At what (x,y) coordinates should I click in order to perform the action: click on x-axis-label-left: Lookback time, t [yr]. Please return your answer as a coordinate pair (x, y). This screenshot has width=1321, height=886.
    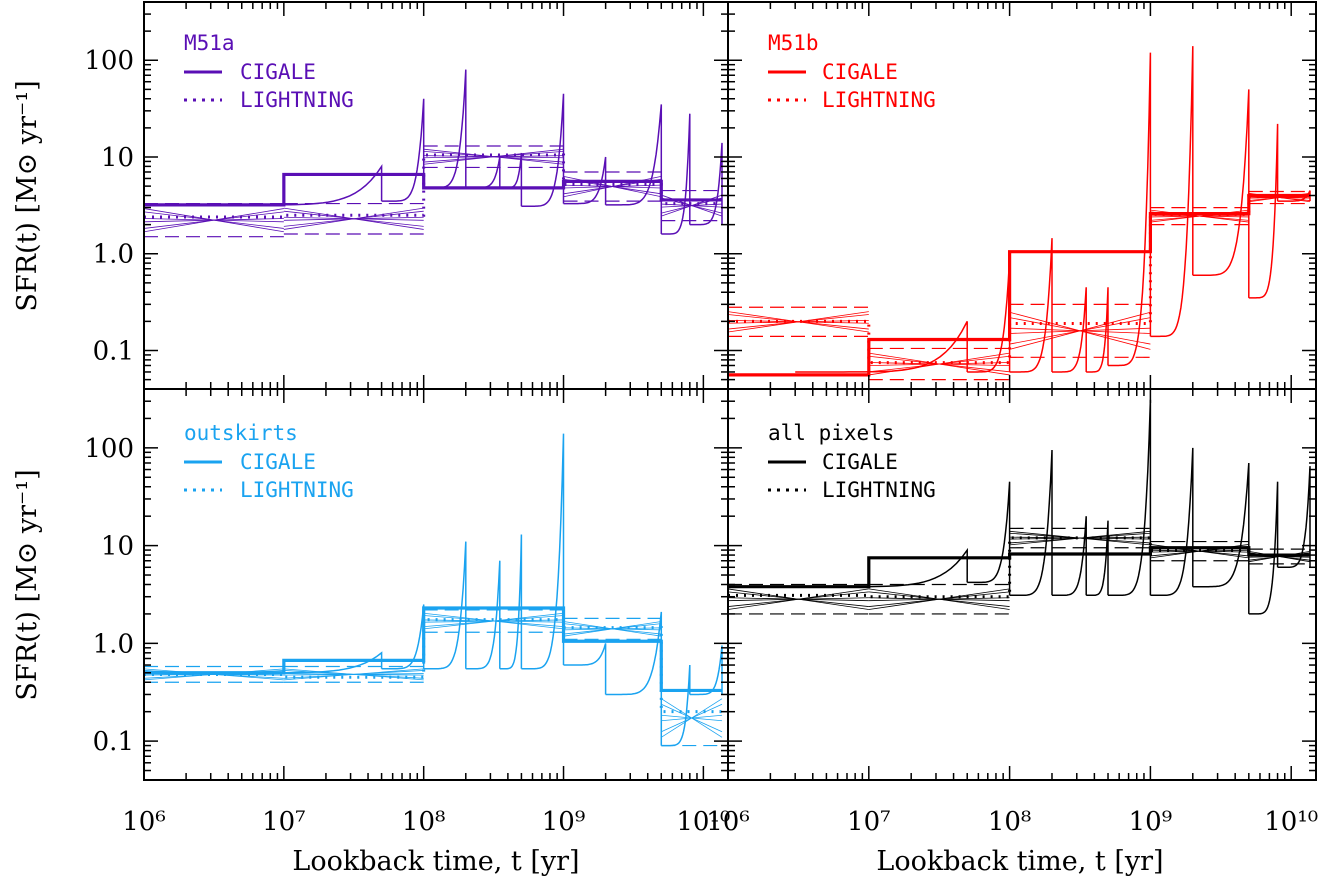
    Looking at the image, I should click on (435, 861).